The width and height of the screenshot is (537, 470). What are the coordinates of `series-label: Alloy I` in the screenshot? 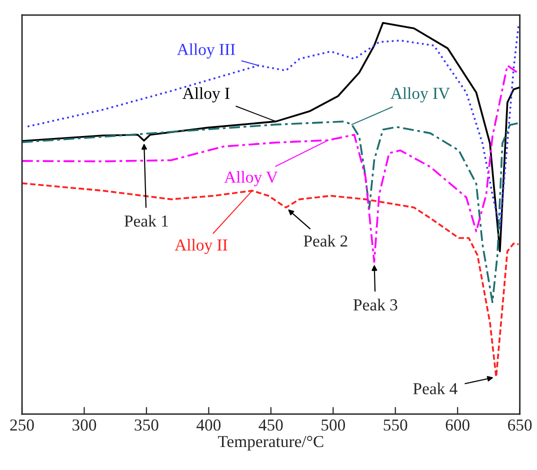 It's located at (206, 94).